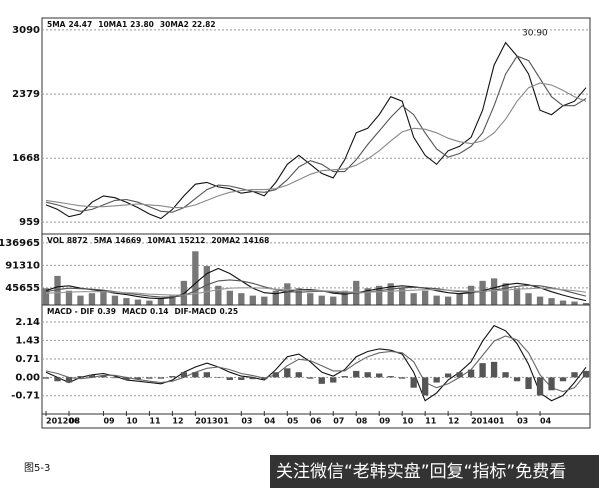 This screenshot has height=488, width=599. What do you see at coordinates (25, 396) in the screenshot?
I see `y-tick-label: -0.71` at bounding box center [25, 396].